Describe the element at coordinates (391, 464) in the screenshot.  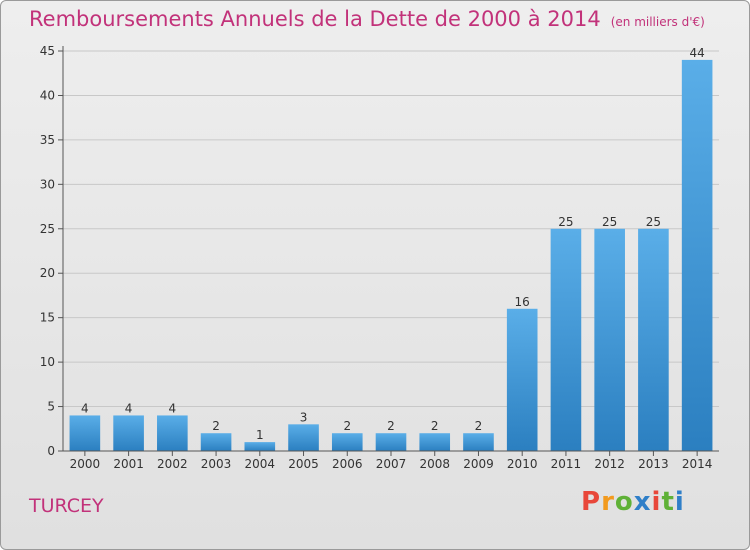
I see `x-tick-label: 2007` at that location.